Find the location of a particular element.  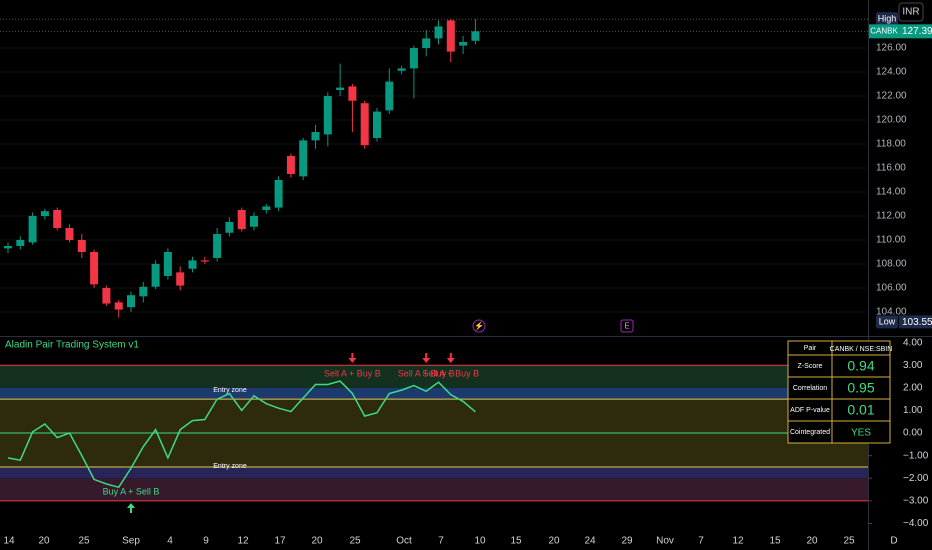

z-score-line is located at coordinates (241, 434).